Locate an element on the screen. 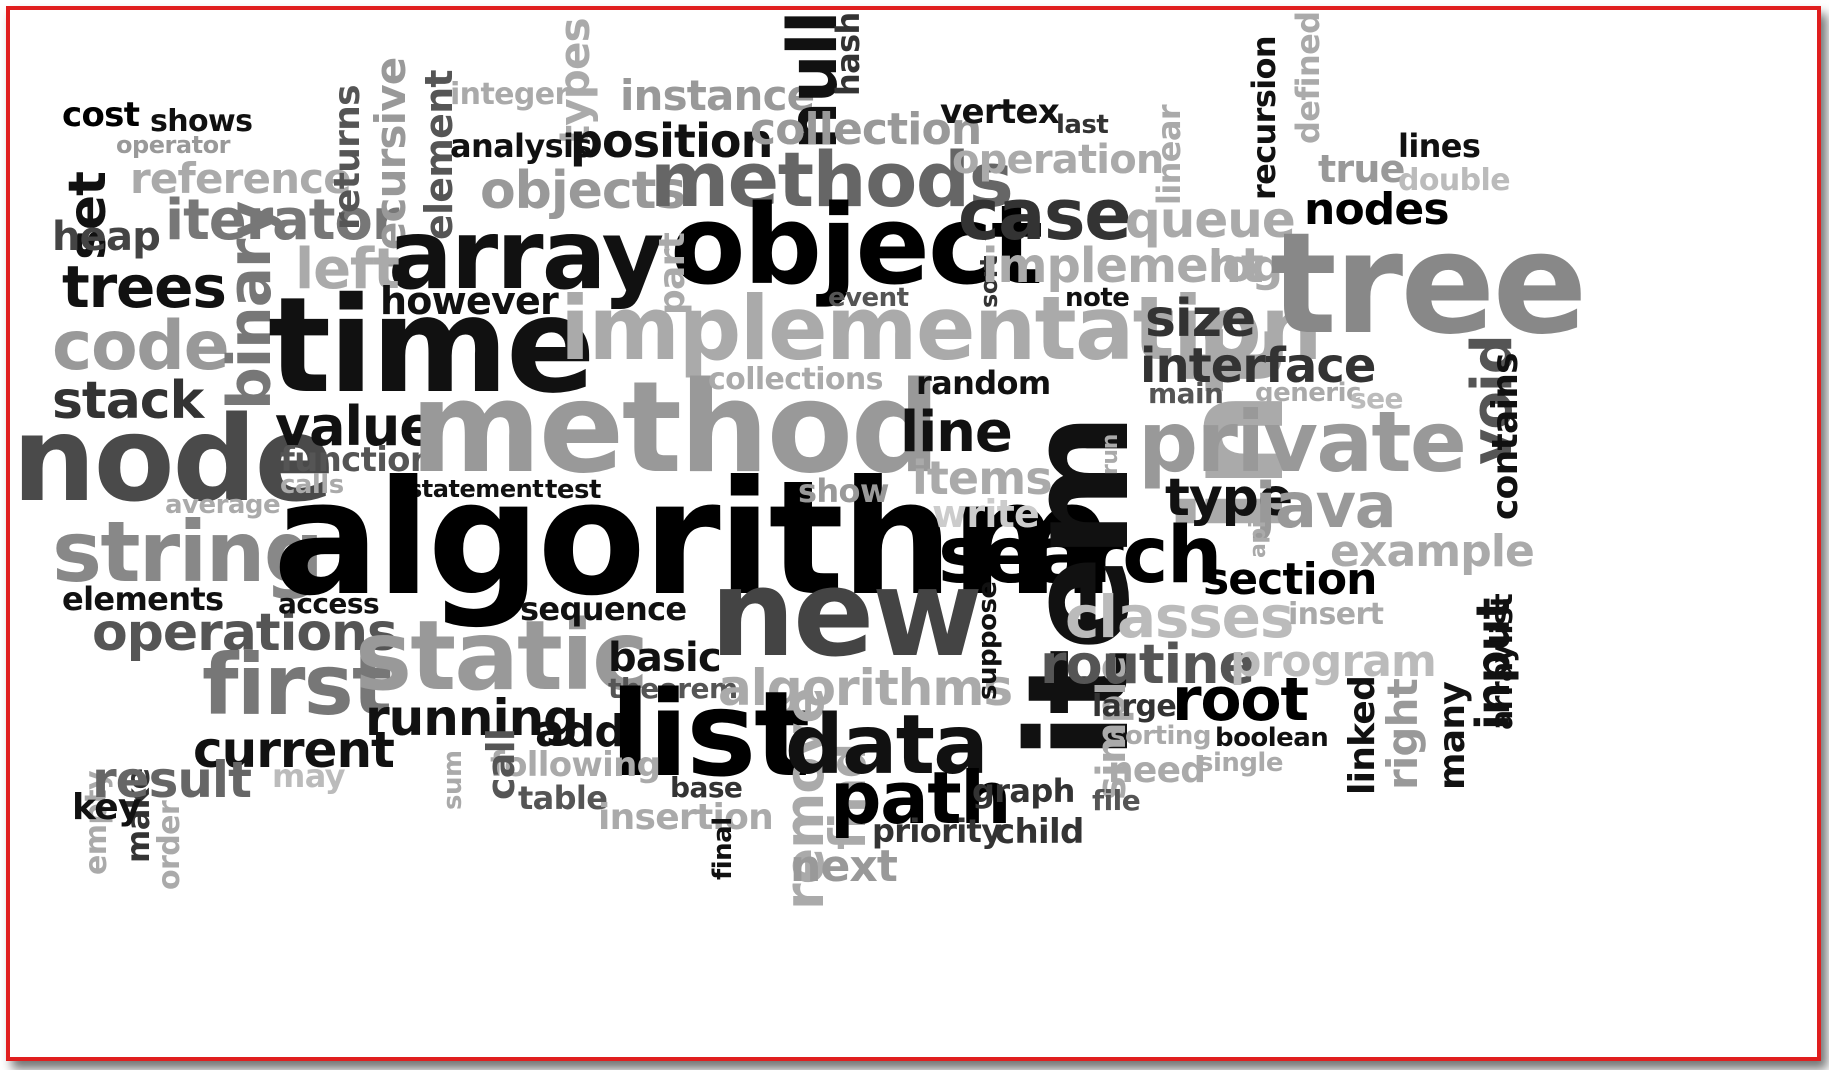 The height and width of the screenshot is (1070, 1829). word-child: child is located at coordinates (1039, 832).